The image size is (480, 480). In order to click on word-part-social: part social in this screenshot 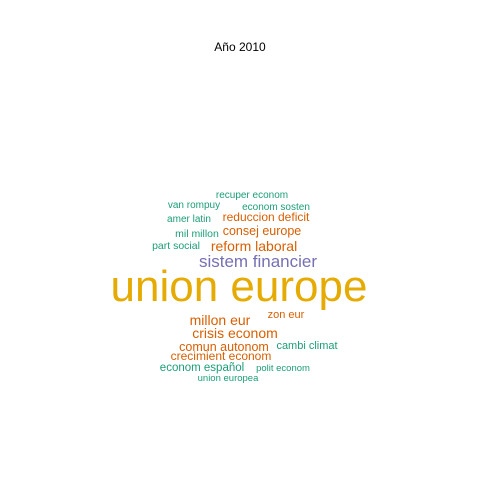, I will do `click(176, 245)`.